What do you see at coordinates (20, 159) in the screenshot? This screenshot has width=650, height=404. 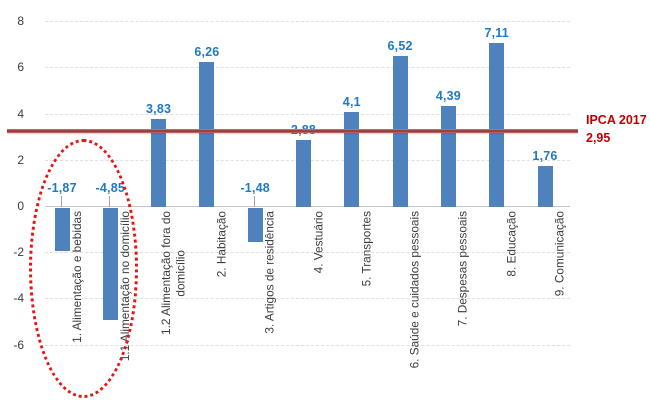 I see `y-axis-tick-label: 2` at bounding box center [20, 159].